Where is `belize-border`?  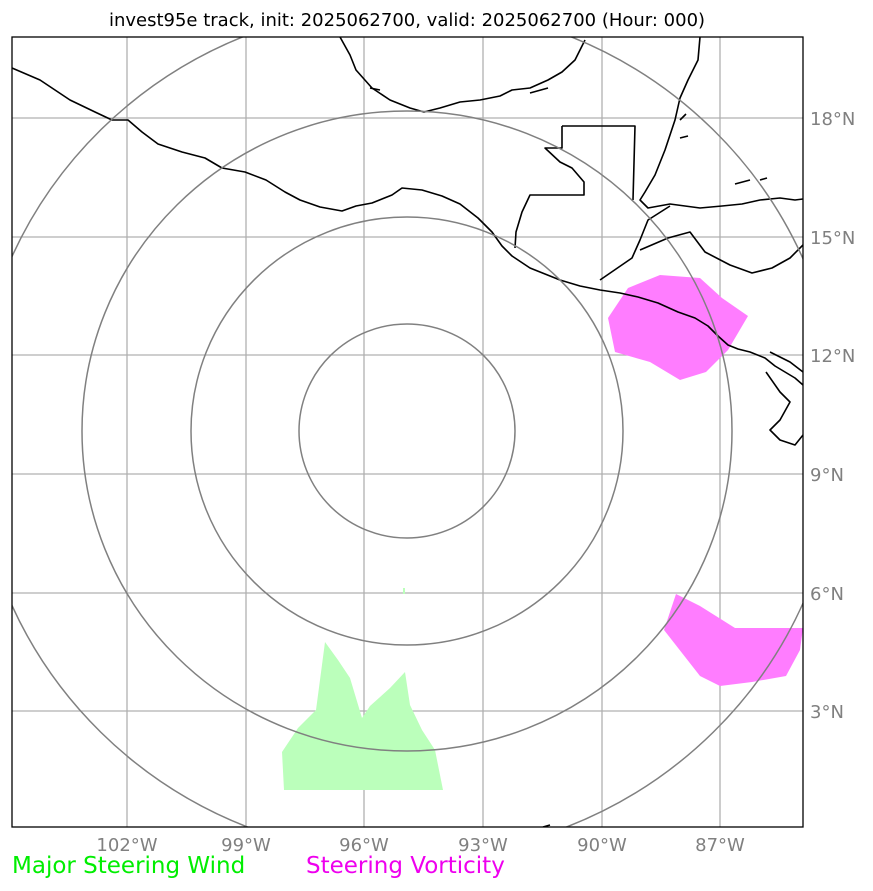 belize-border is located at coordinates (599, 163).